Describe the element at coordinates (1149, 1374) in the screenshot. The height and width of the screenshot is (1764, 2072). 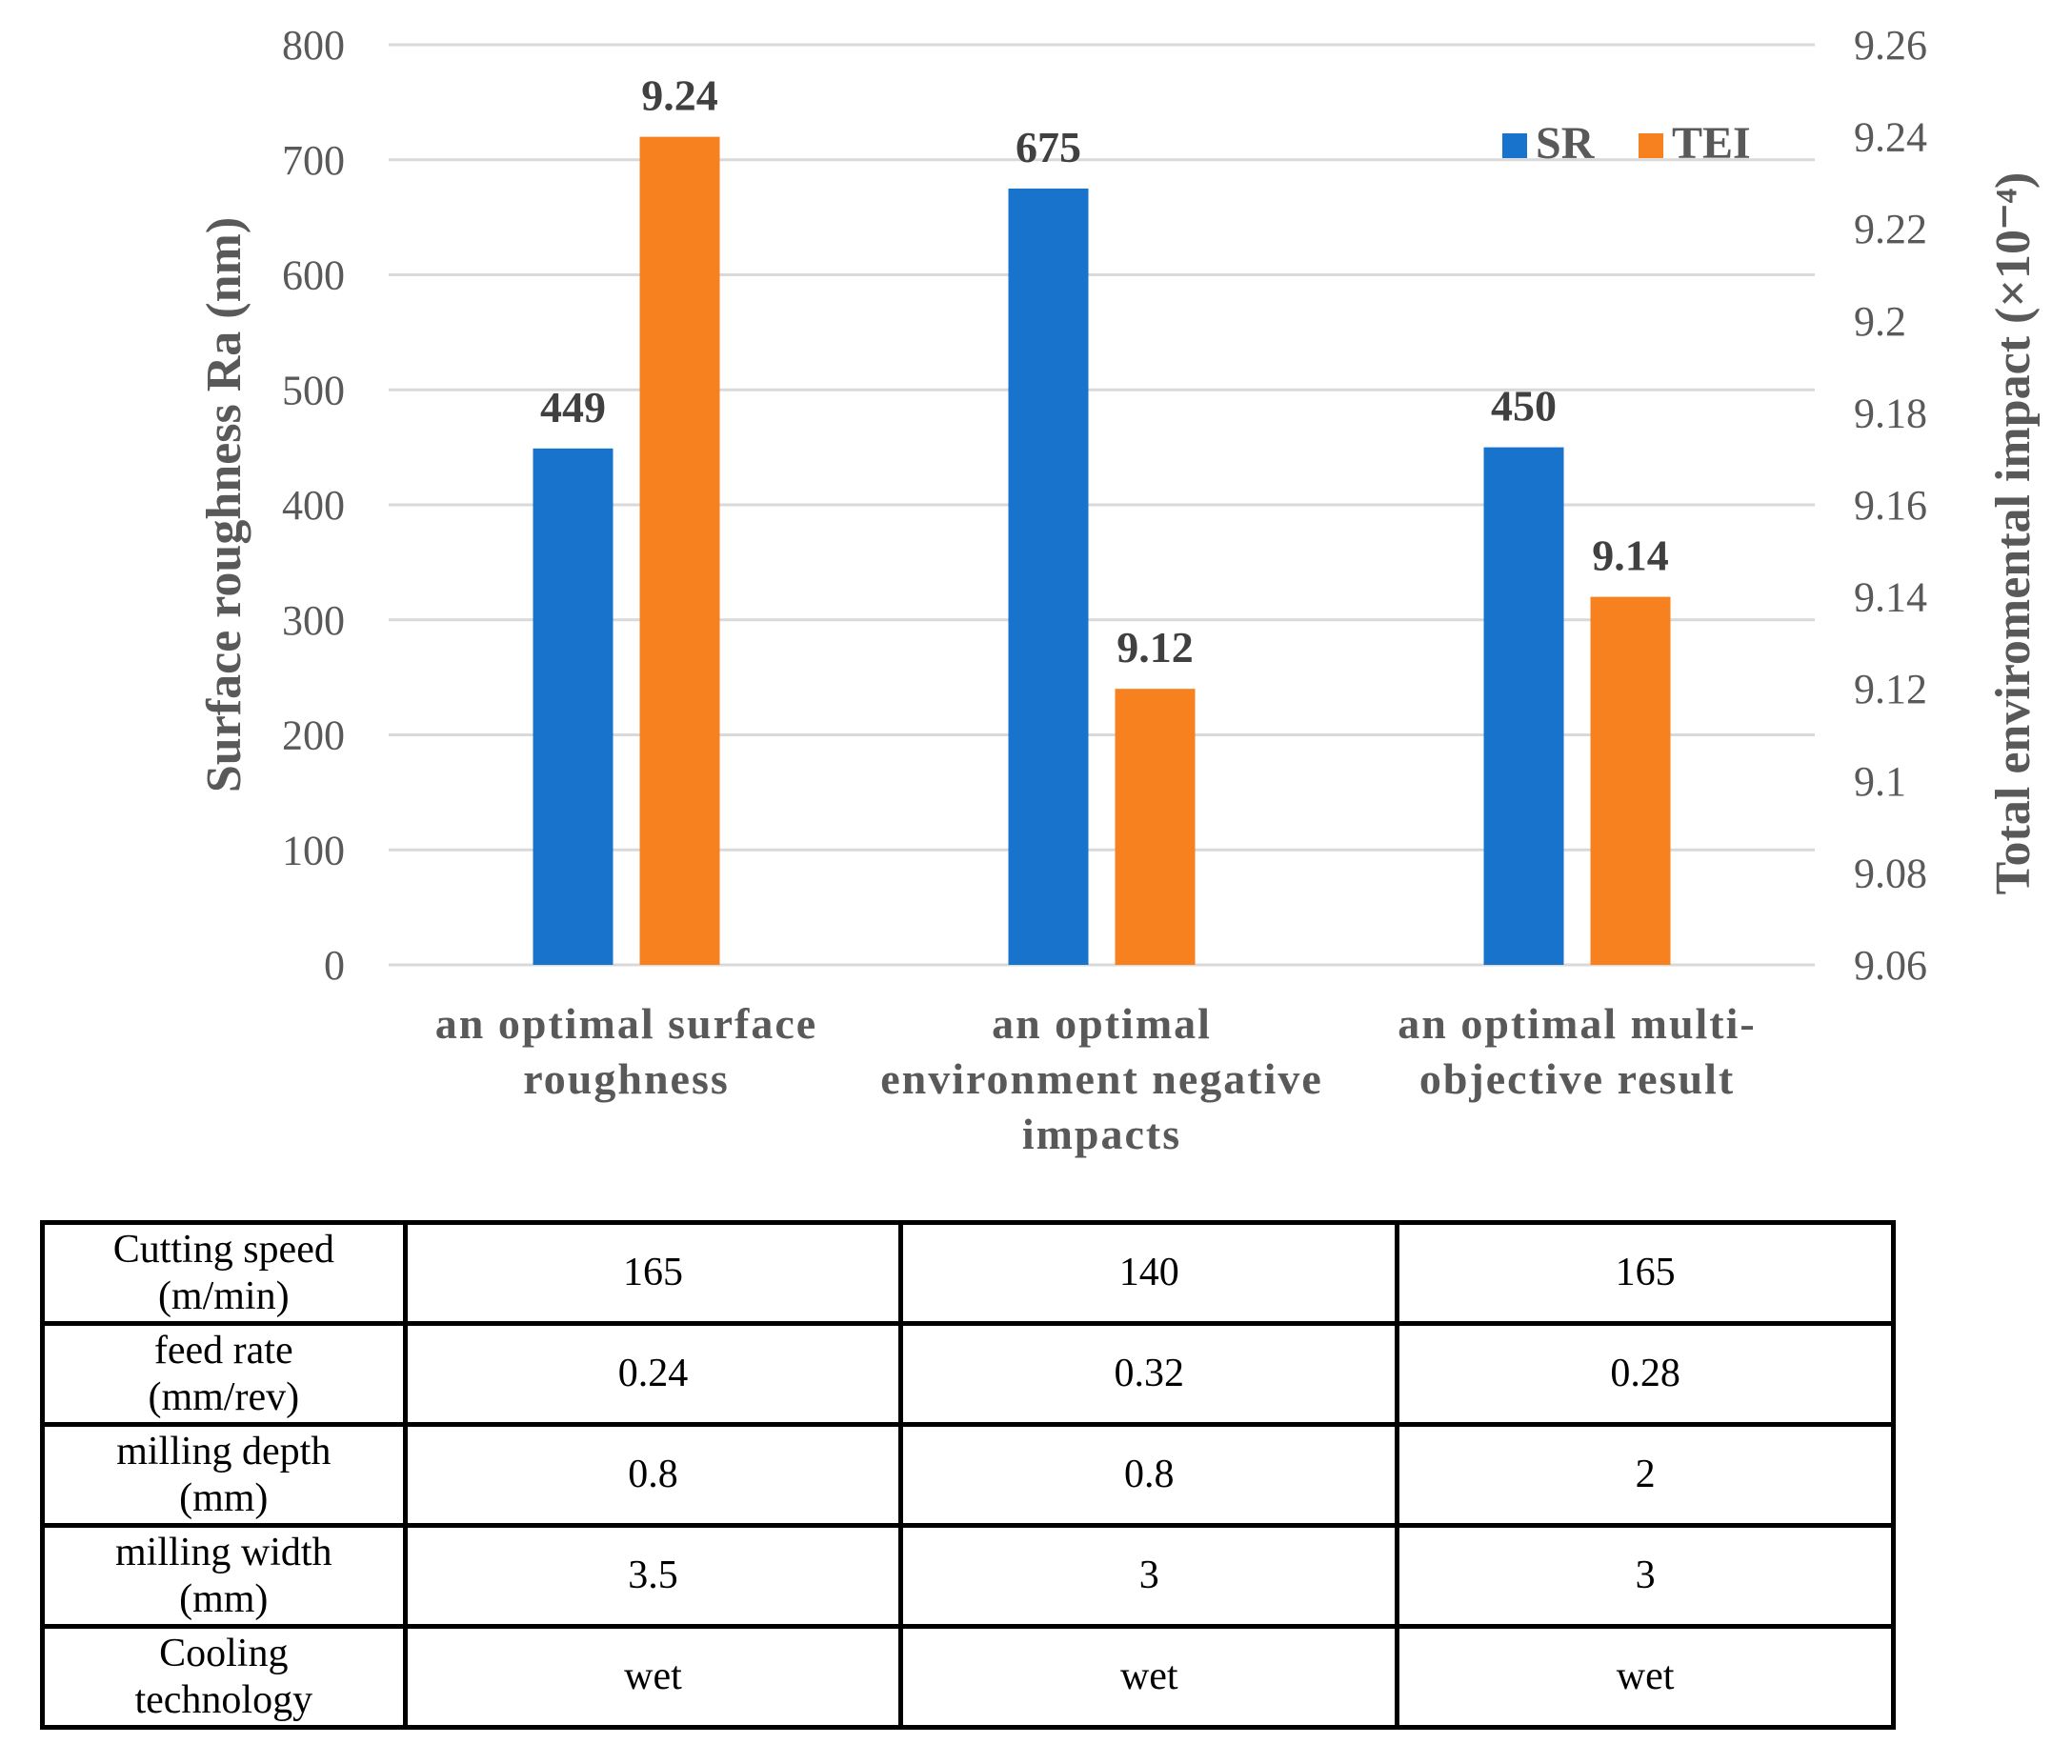
I see `table-cell: 0.32` at that location.